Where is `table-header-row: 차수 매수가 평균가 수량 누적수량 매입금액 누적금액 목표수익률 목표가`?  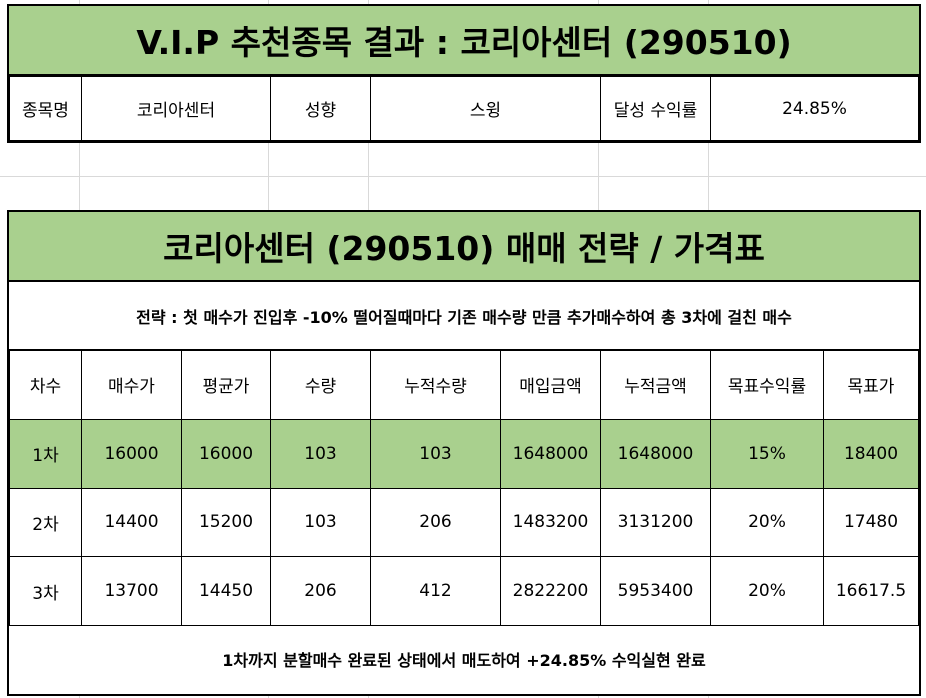
table-header-row: 차수 매수가 평균가 수량 누적수량 매입금액 누적금액 목표수익률 목표가 is located at coordinates (464, 385).